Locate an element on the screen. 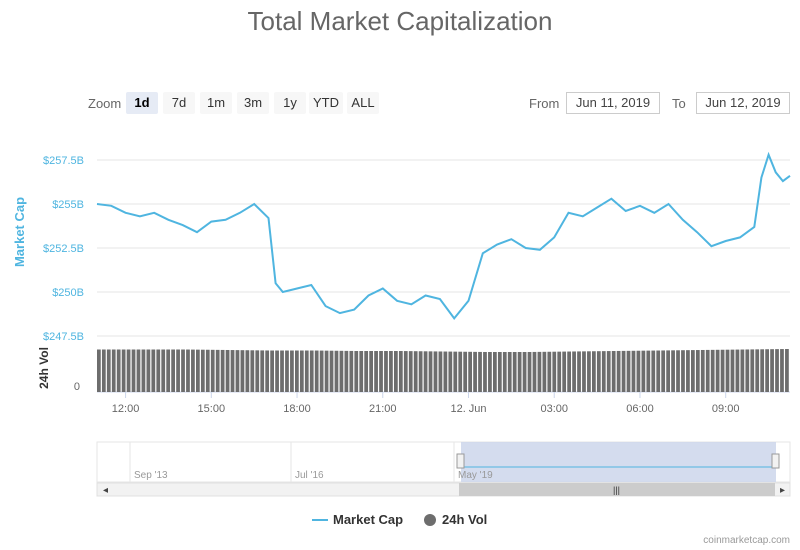 The height and width of the screenshot is (550, 800). from-date-input: Jun 11, 2019 is located at coordinates (613, 103).